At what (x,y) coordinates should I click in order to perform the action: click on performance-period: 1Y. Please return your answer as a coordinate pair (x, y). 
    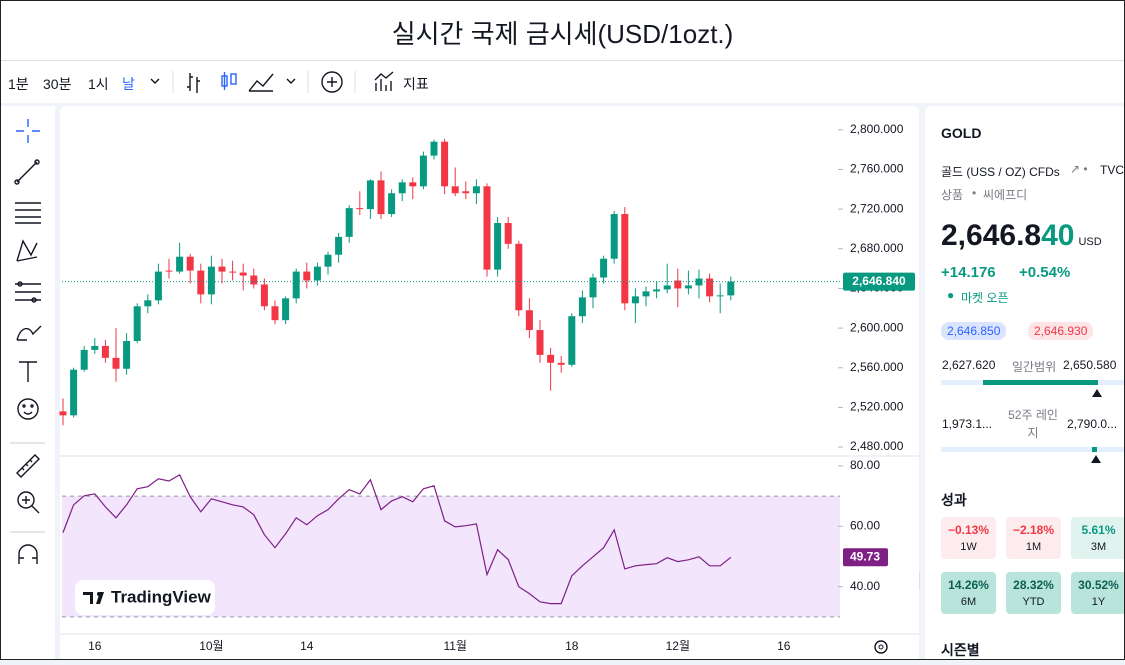
    Looking at the image, I should click on (1098, 602).